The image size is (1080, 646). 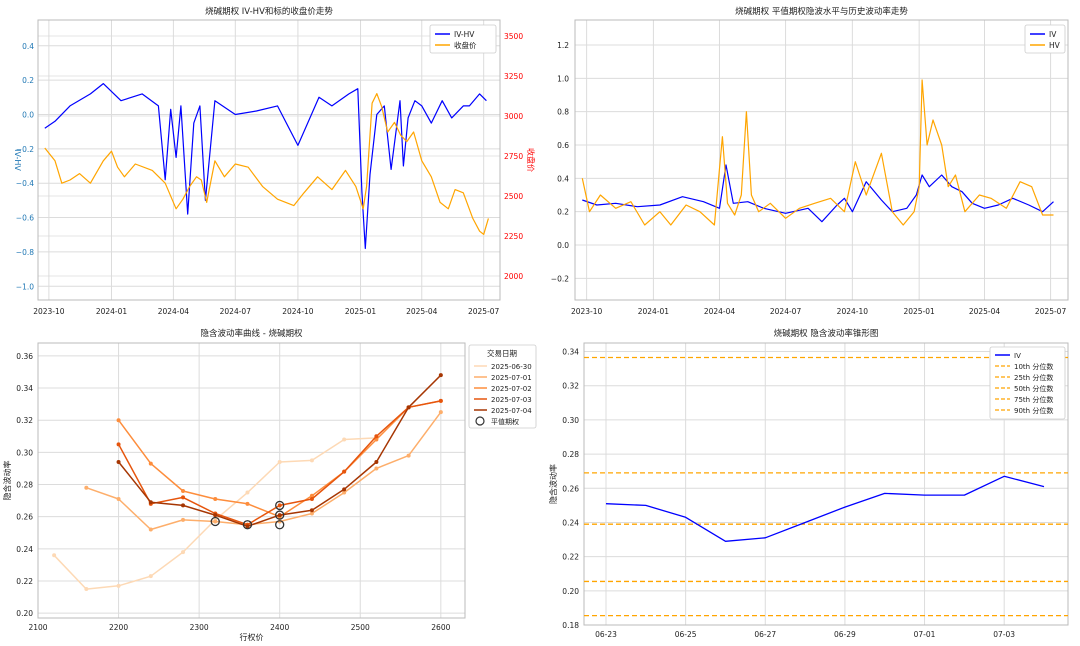 What do you see at coordinates (919, 311) in the screenshot?
I see `tick-label: 2025-01` at bounding box center [919, 311].